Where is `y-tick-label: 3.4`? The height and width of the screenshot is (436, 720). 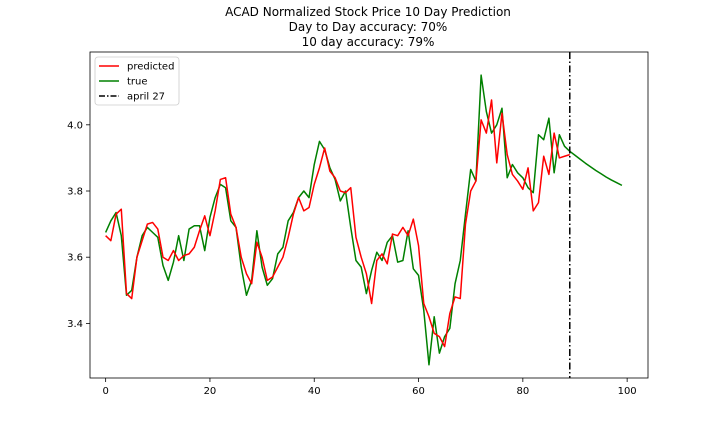 y-tick-label: 3.4 is located at coordinates (75, 324).